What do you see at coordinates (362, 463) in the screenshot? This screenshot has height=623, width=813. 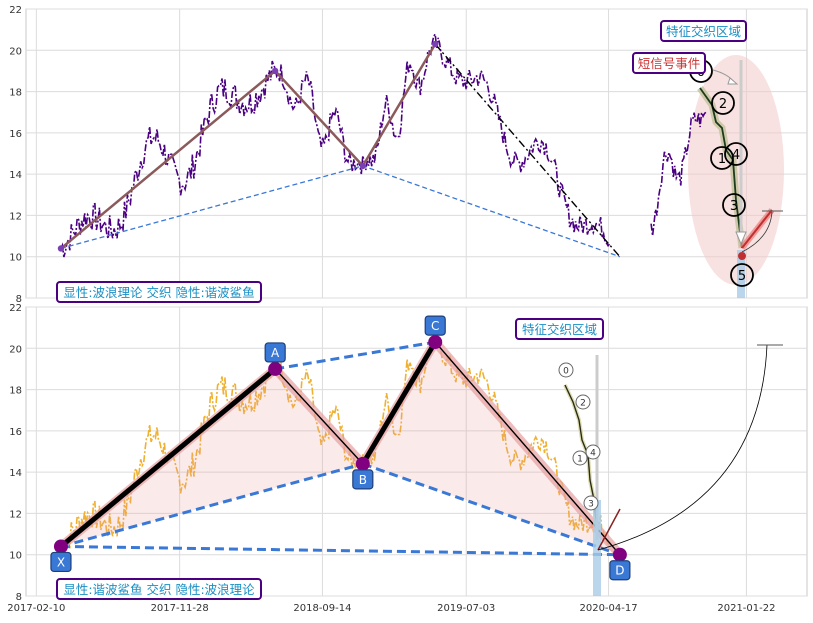 I see `harmonic-point-b` at bounding box center [362, 463].